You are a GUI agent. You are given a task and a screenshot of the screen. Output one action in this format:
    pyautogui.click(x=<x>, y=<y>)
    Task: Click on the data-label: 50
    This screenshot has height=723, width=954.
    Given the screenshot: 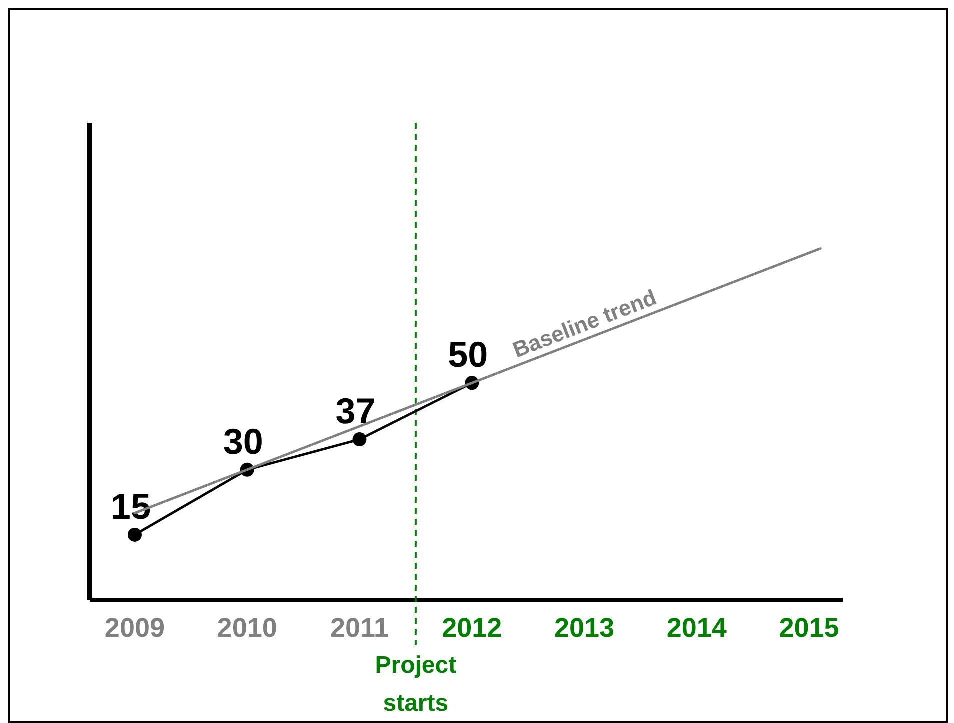 What is the action you would take?
    pyautogui.click(x=468, y=355)
    